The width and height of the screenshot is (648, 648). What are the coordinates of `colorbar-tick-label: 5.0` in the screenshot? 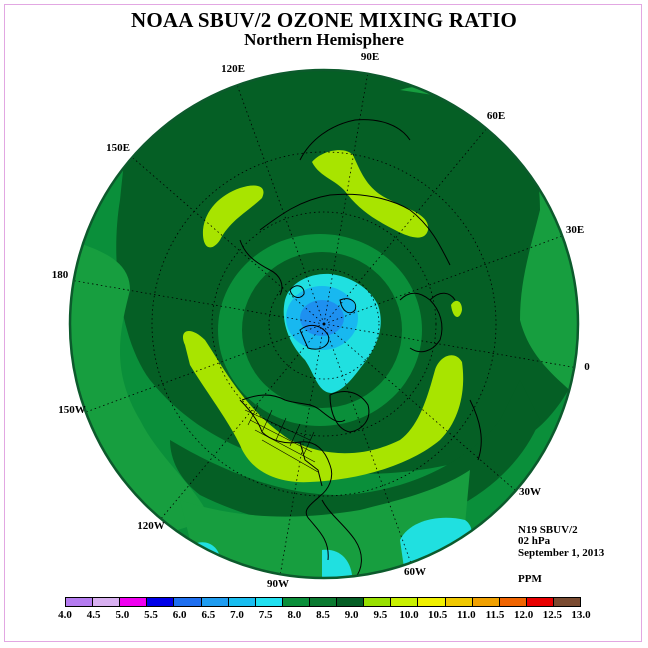 It's located at (122, 615).